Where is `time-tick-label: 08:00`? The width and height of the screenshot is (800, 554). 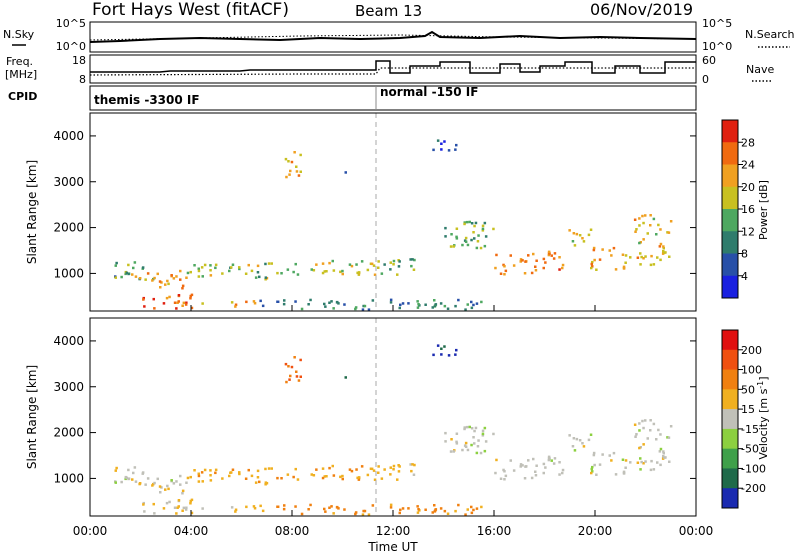
time-tick-label: 08:00 is located at coordinates (292, 531).